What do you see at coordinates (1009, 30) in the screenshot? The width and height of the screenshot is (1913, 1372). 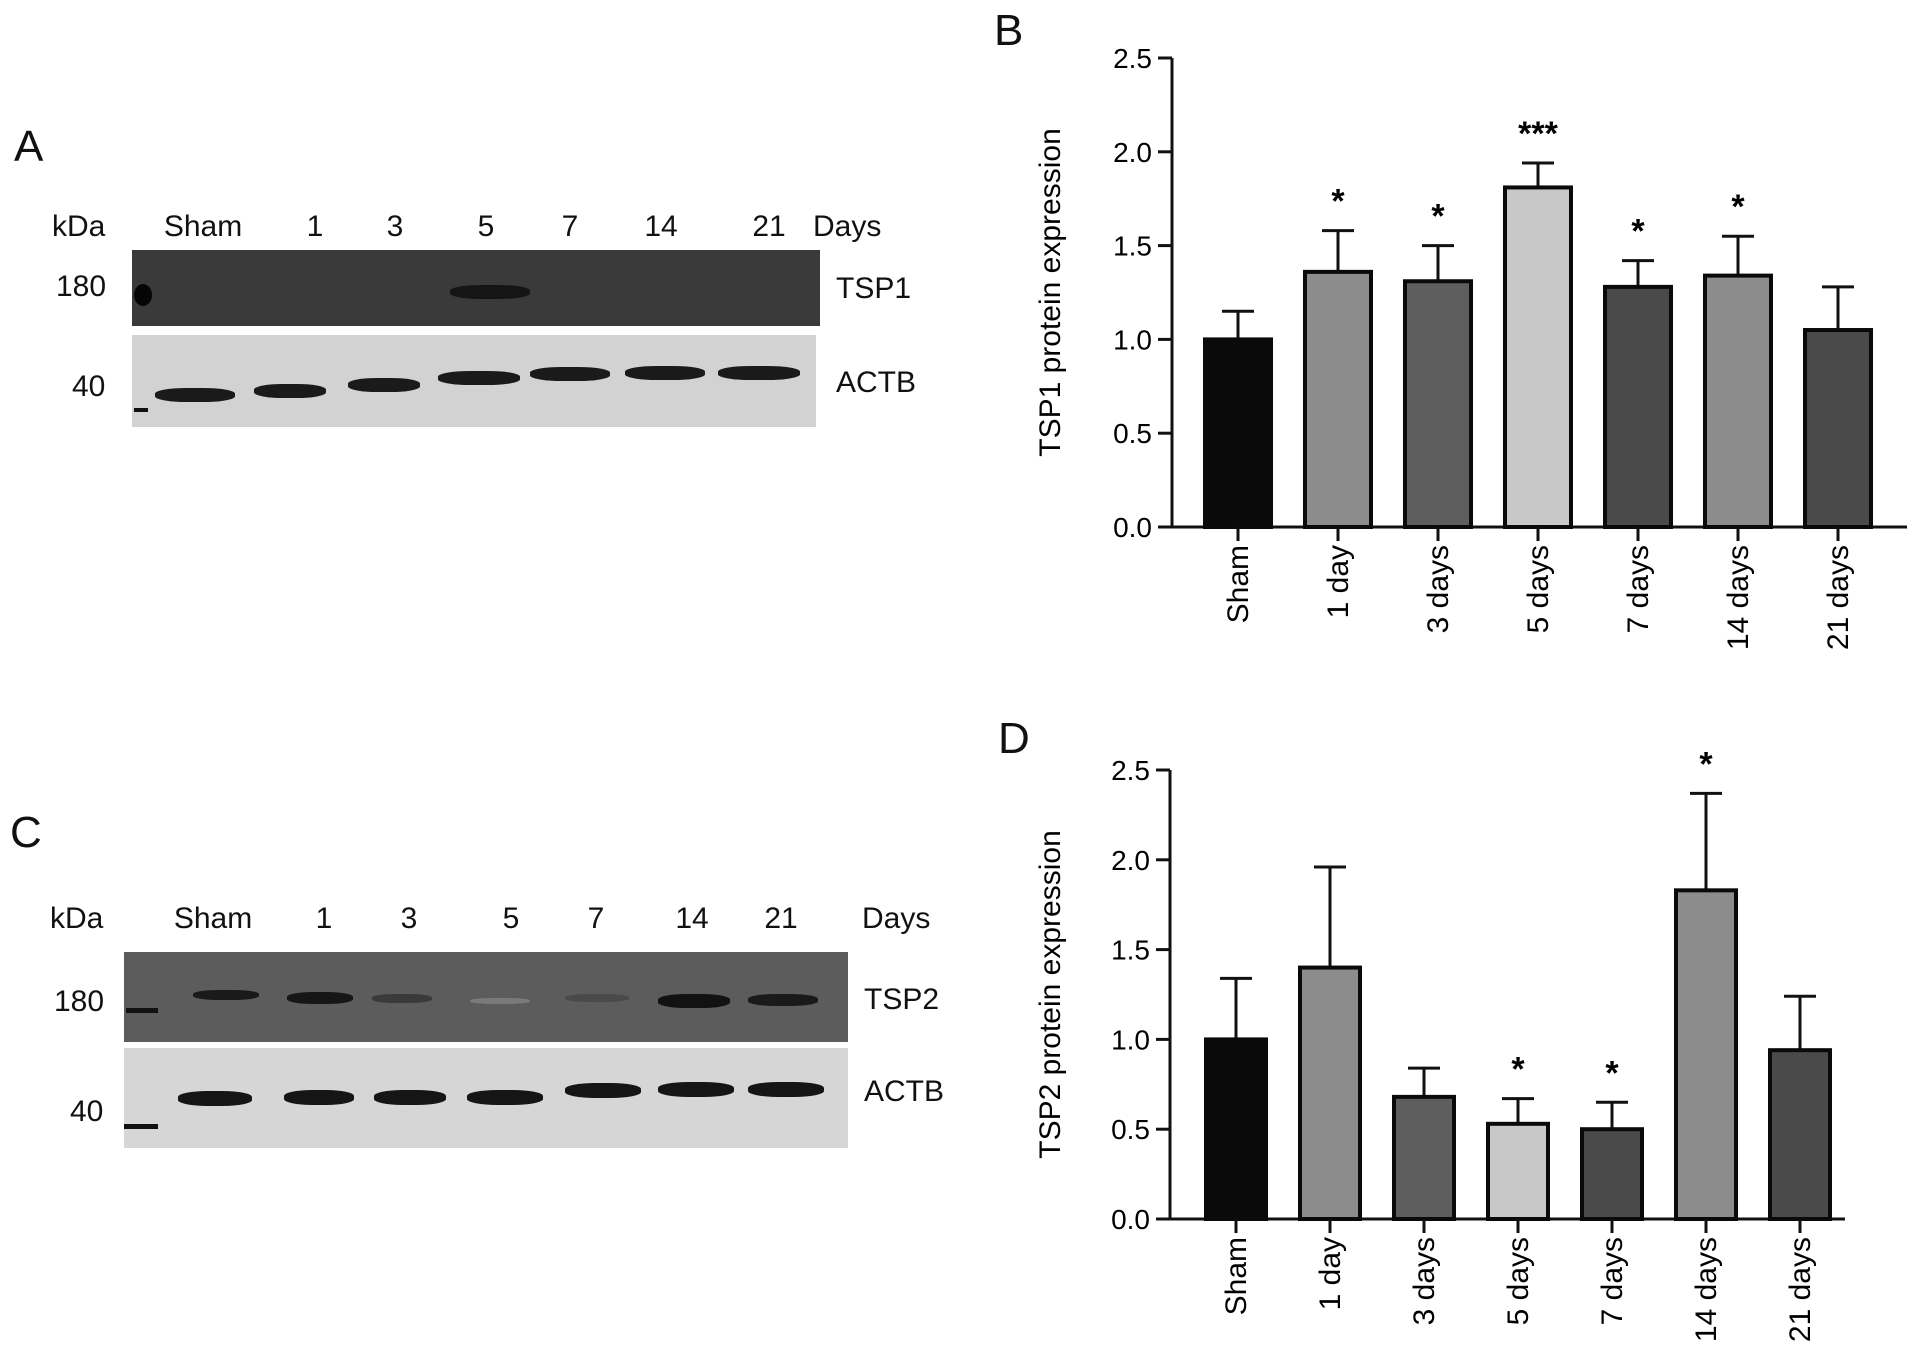 I see `panel-letter-b: B` at bounding box center [1009, 30].